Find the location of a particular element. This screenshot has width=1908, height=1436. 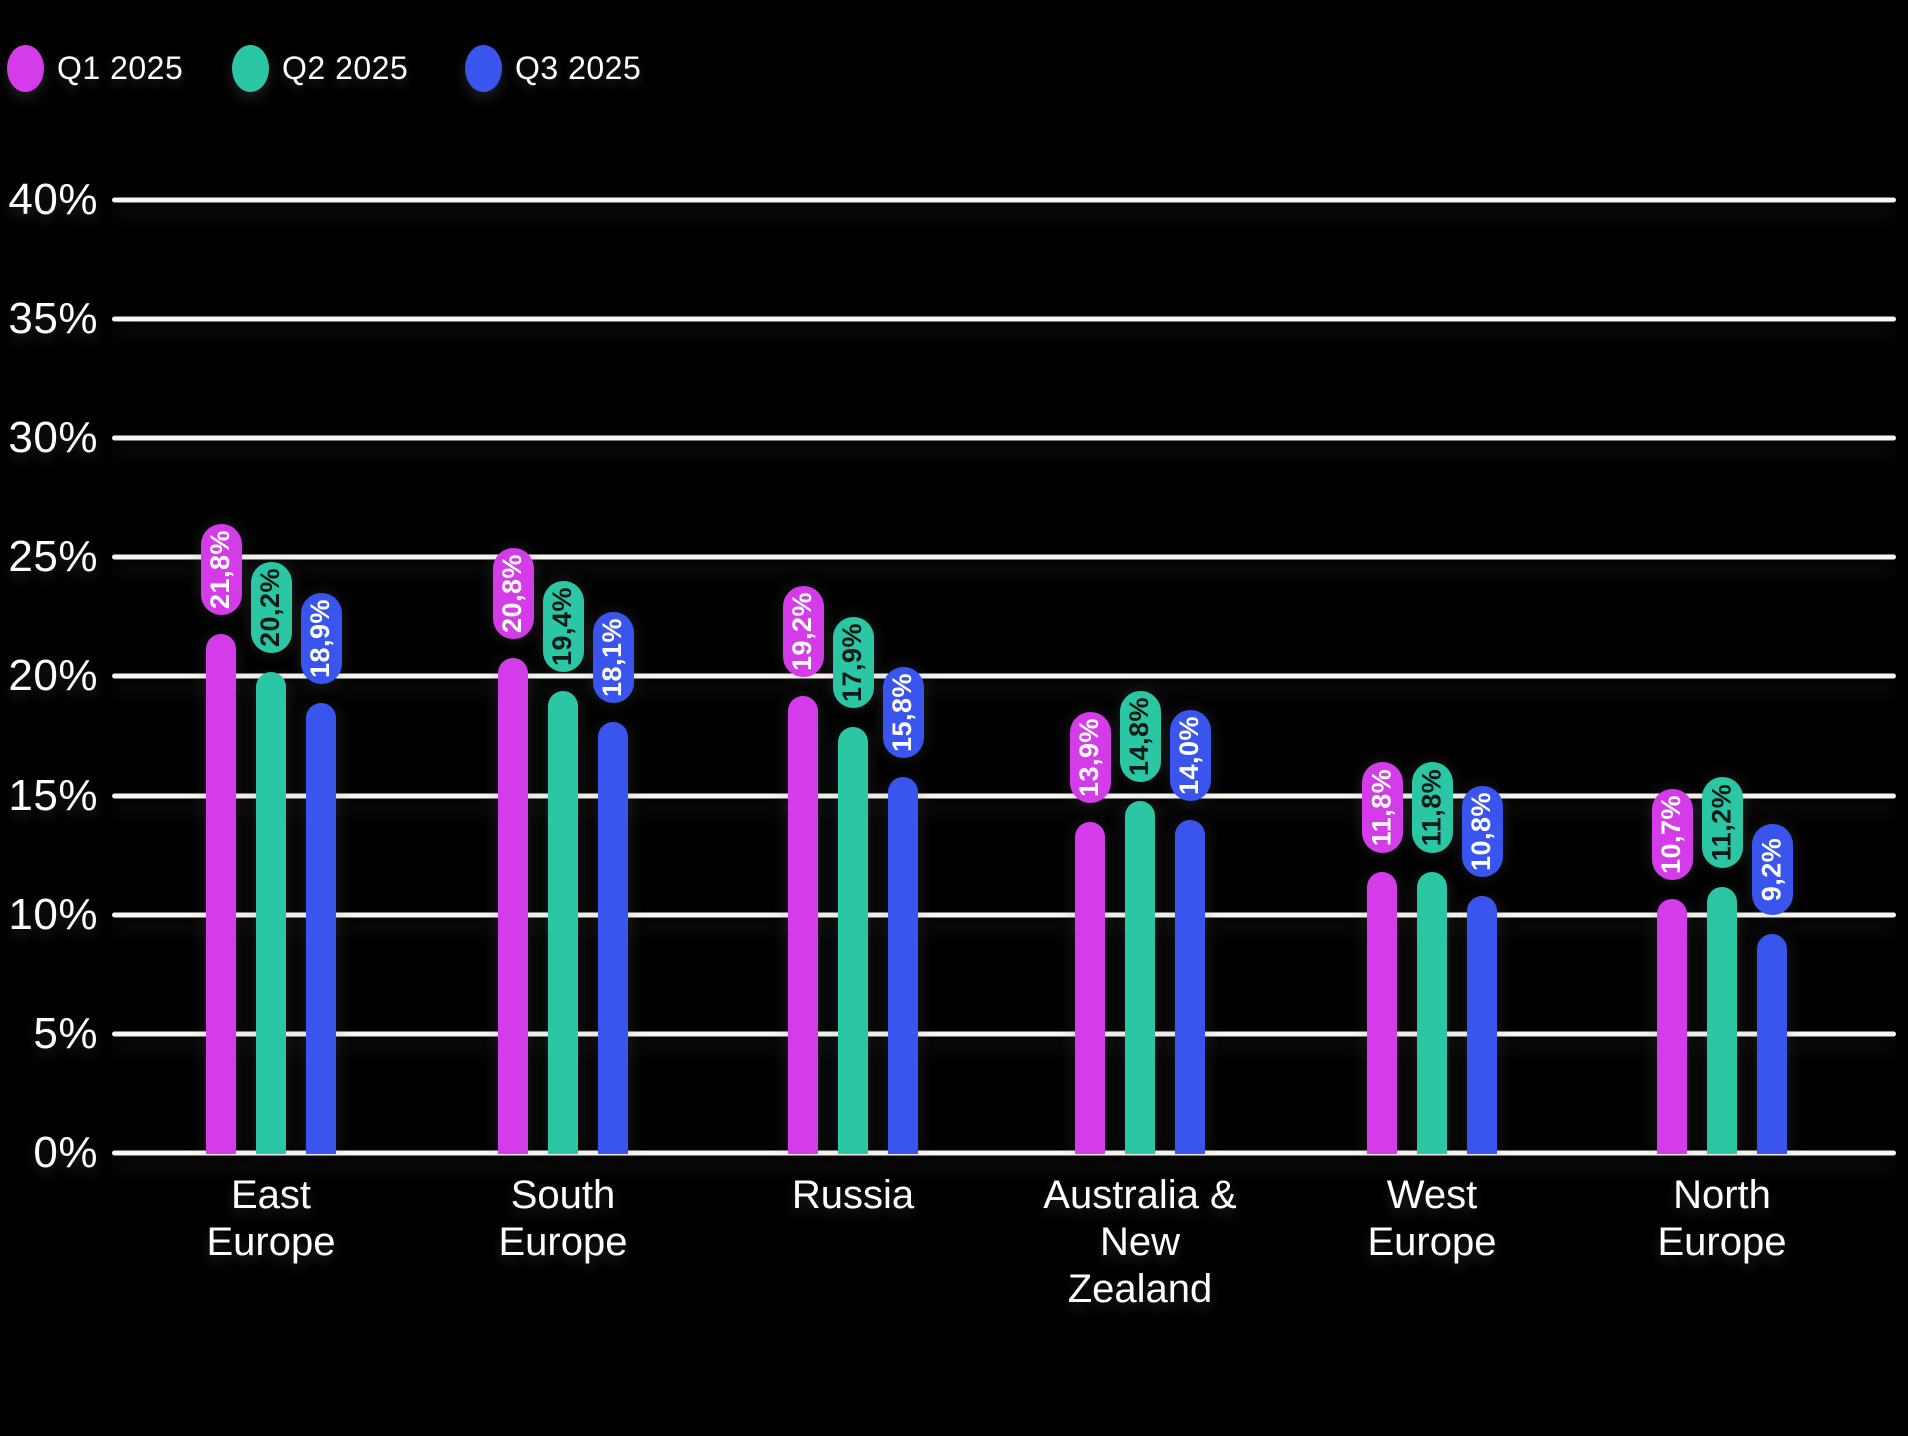

y-tick-label: 25% is located at coordinates (53, 557).